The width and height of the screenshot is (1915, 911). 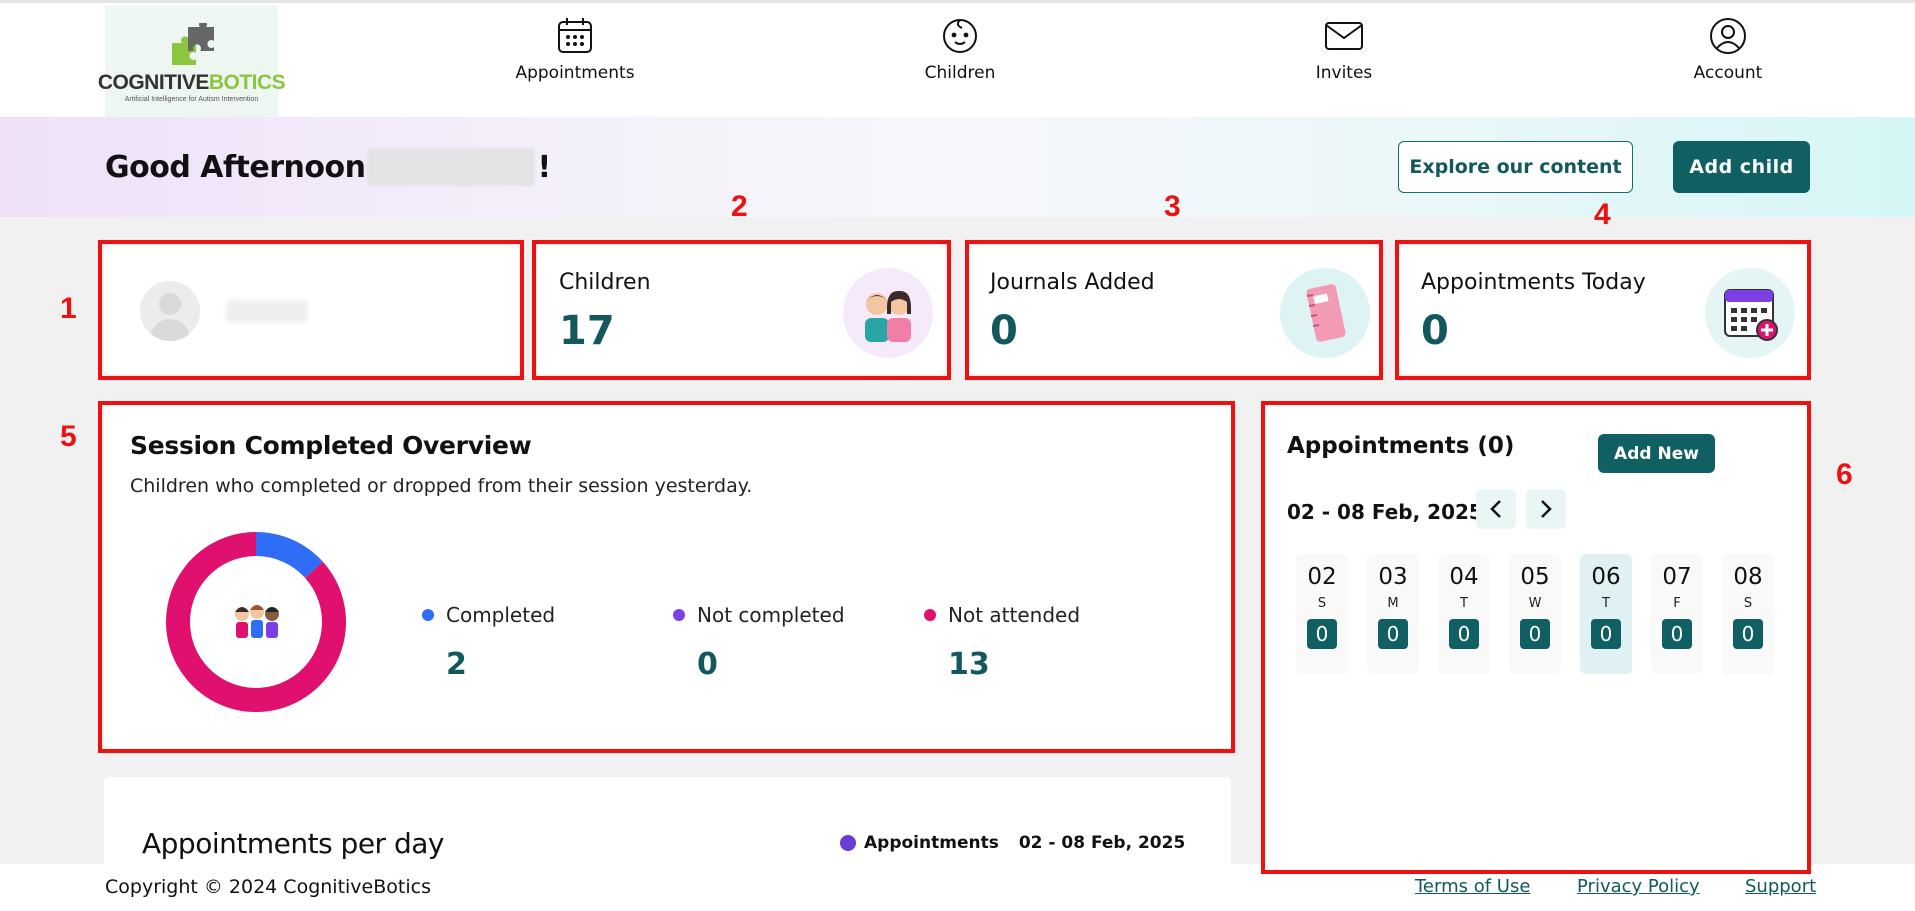 I want to click on appointments-panel-title: Appointments (0), so click(x=1401, y=446).